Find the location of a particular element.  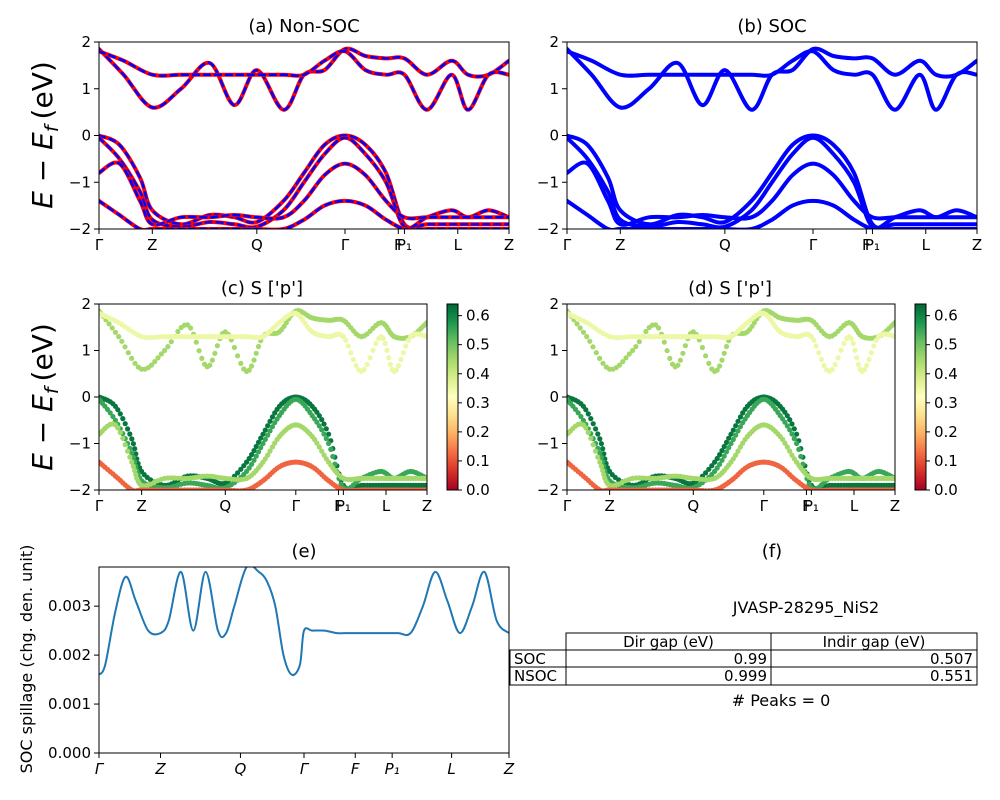

table-column-header: Dir gap (eV) is located at coordinates (668, 642).